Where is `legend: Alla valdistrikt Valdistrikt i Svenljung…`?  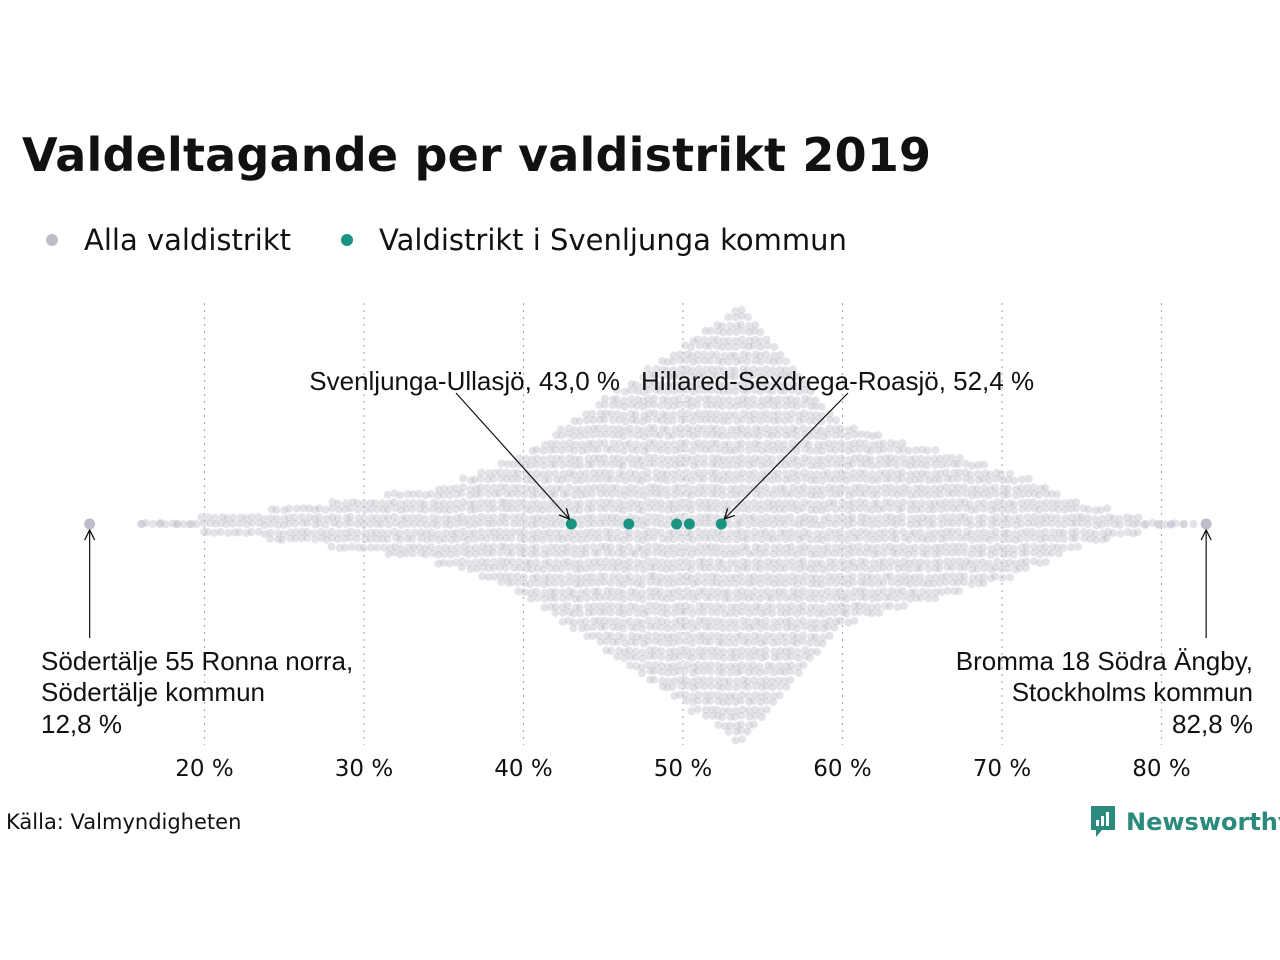
legend: Alla valdistrikt Valdistrikt i Svenljung… is located at coordinates (465, 240).